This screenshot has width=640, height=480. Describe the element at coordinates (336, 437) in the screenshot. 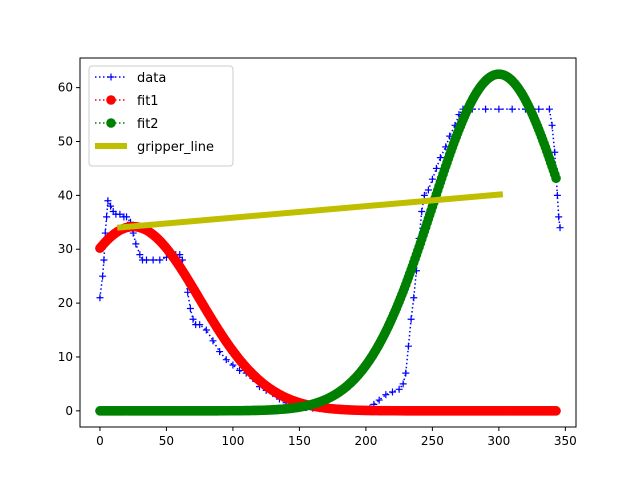

I see `x-axis: 0 50 100 150 200 250 300 350` at that location.